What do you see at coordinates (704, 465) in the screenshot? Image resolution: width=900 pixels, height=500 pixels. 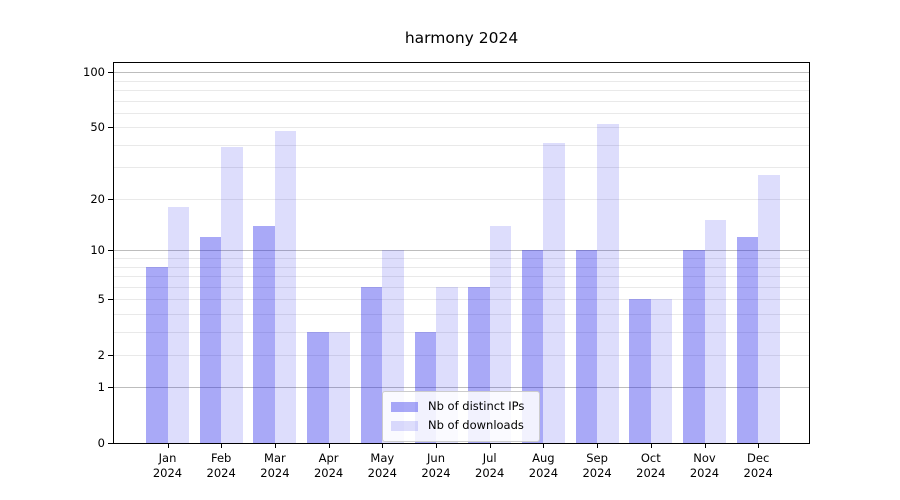 I see `x-tick-label-nov: Nov 2024` at bounding box center [704, 465].